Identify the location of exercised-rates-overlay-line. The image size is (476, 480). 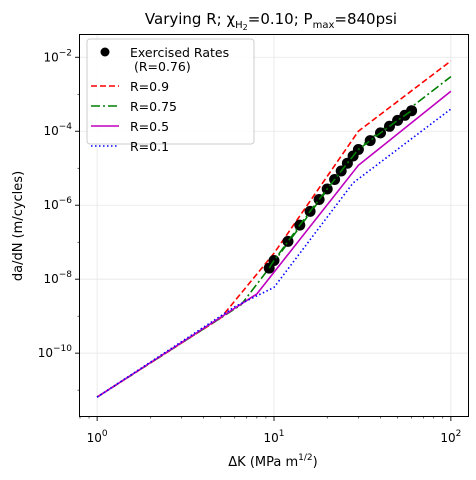
(340, 189).